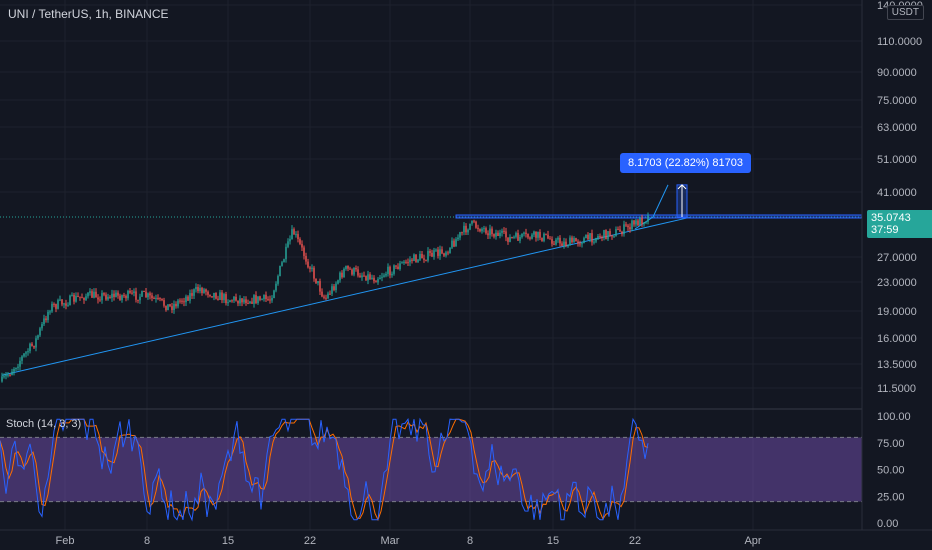  I want to click on price-tick-label: 27.0000, so click(897, 258).